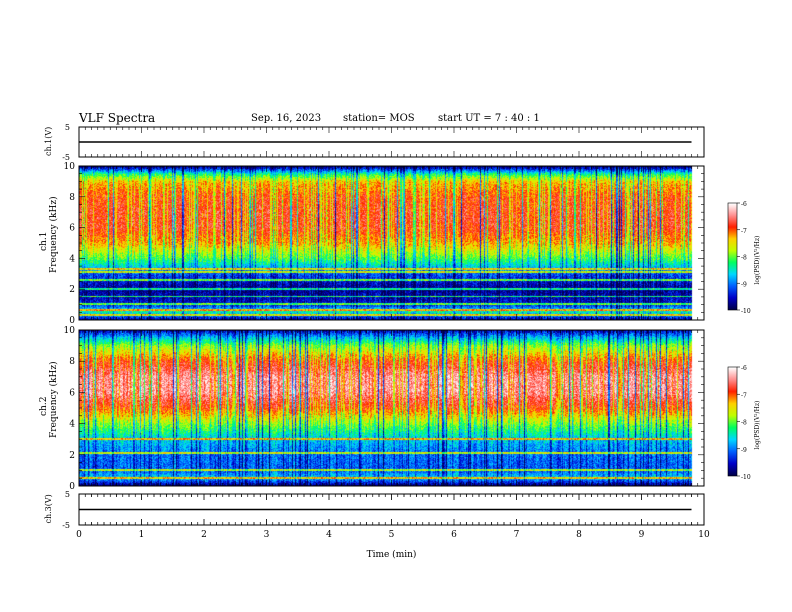  What do you see at coordinates (48, 508) in the screenshot?
I see `ch3-waveform-ylabel: ch.3(V)` at bounding box center [48, 508].